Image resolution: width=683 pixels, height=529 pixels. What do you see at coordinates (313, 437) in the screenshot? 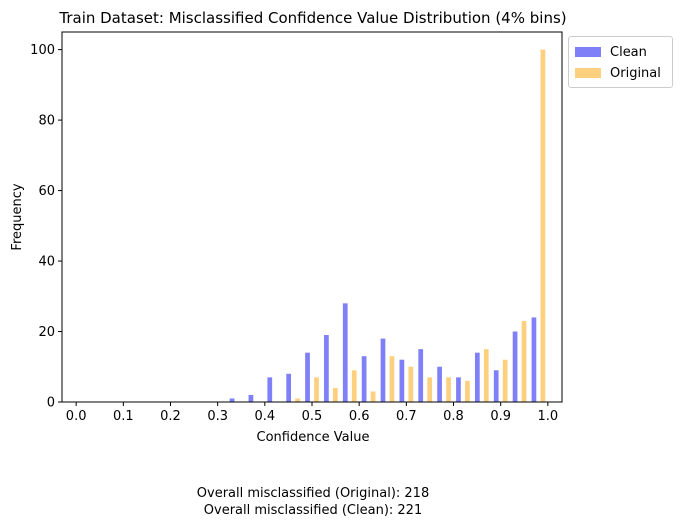
I see `x-axis-label: Confidence Value` at bounding box center [313, 437].